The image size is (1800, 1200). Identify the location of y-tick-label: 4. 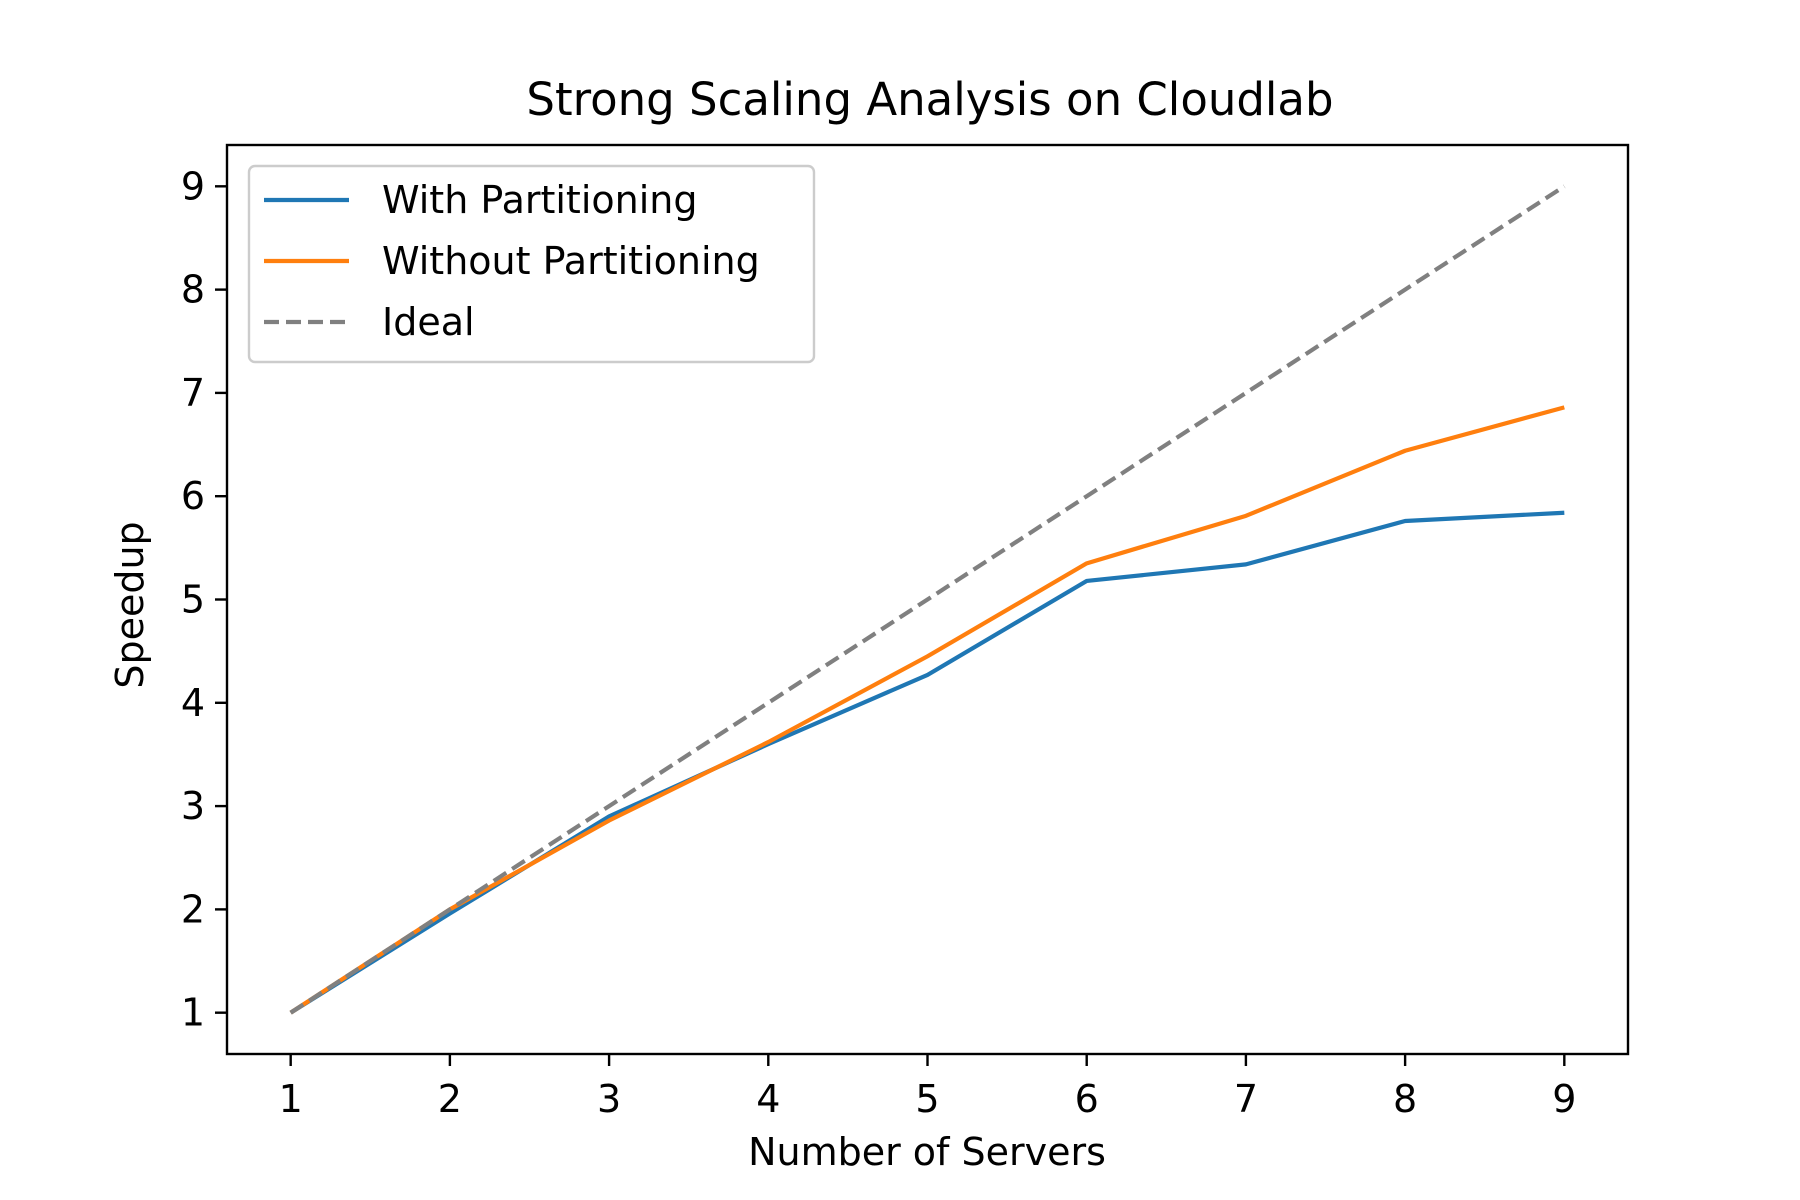
(193, 703).